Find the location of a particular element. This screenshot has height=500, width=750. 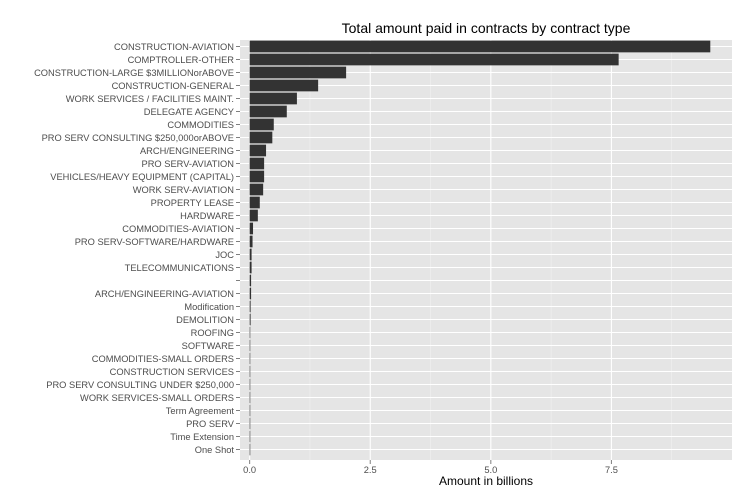

x-tick-label: 7.5 is located at coordinates (611, 470).